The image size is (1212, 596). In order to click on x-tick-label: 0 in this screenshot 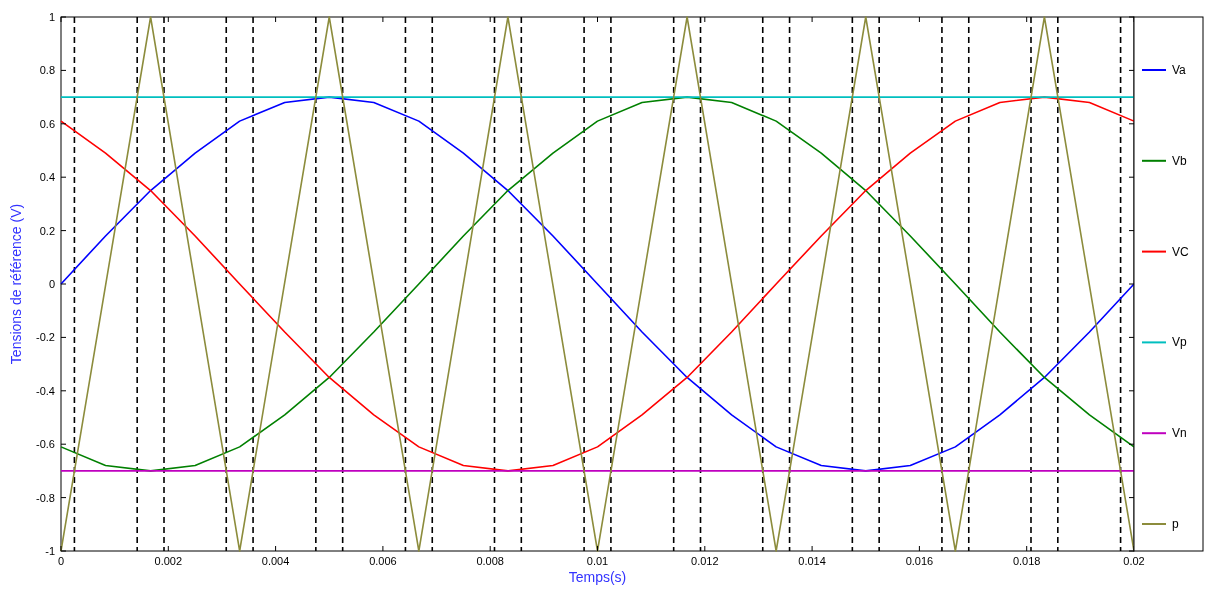, I will do `click(61, 561)`.